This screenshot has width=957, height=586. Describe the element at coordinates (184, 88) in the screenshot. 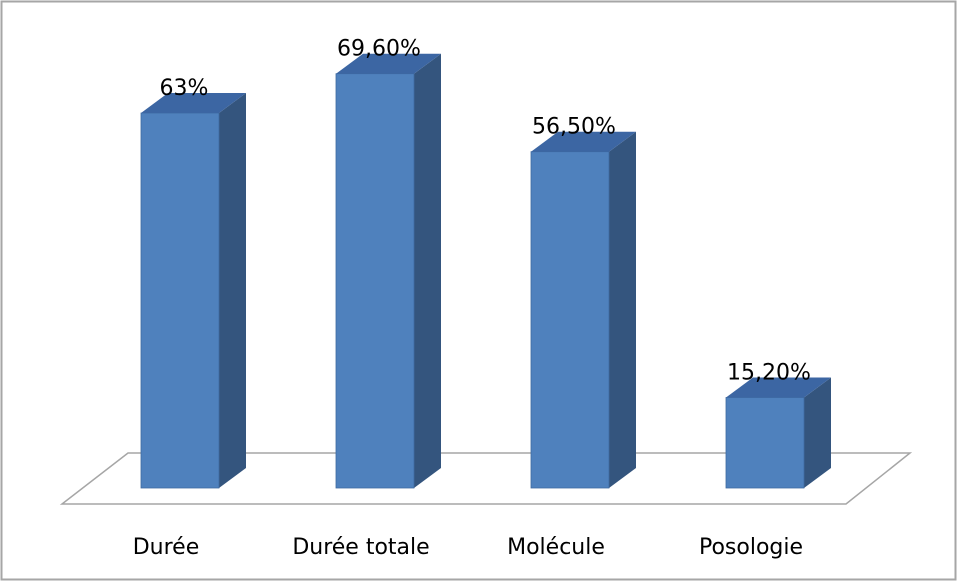

I see `data-label-1: 63%` at that location.